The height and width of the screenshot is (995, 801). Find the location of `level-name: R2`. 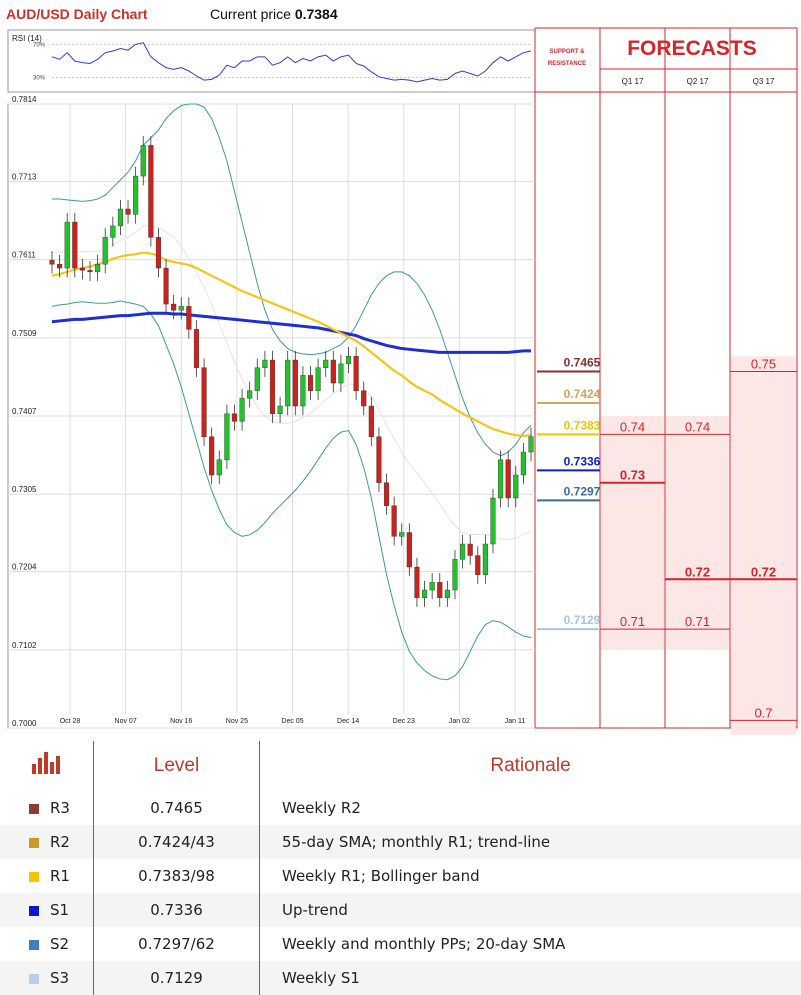

level-name: R2 is located at coordinates (60, 842).